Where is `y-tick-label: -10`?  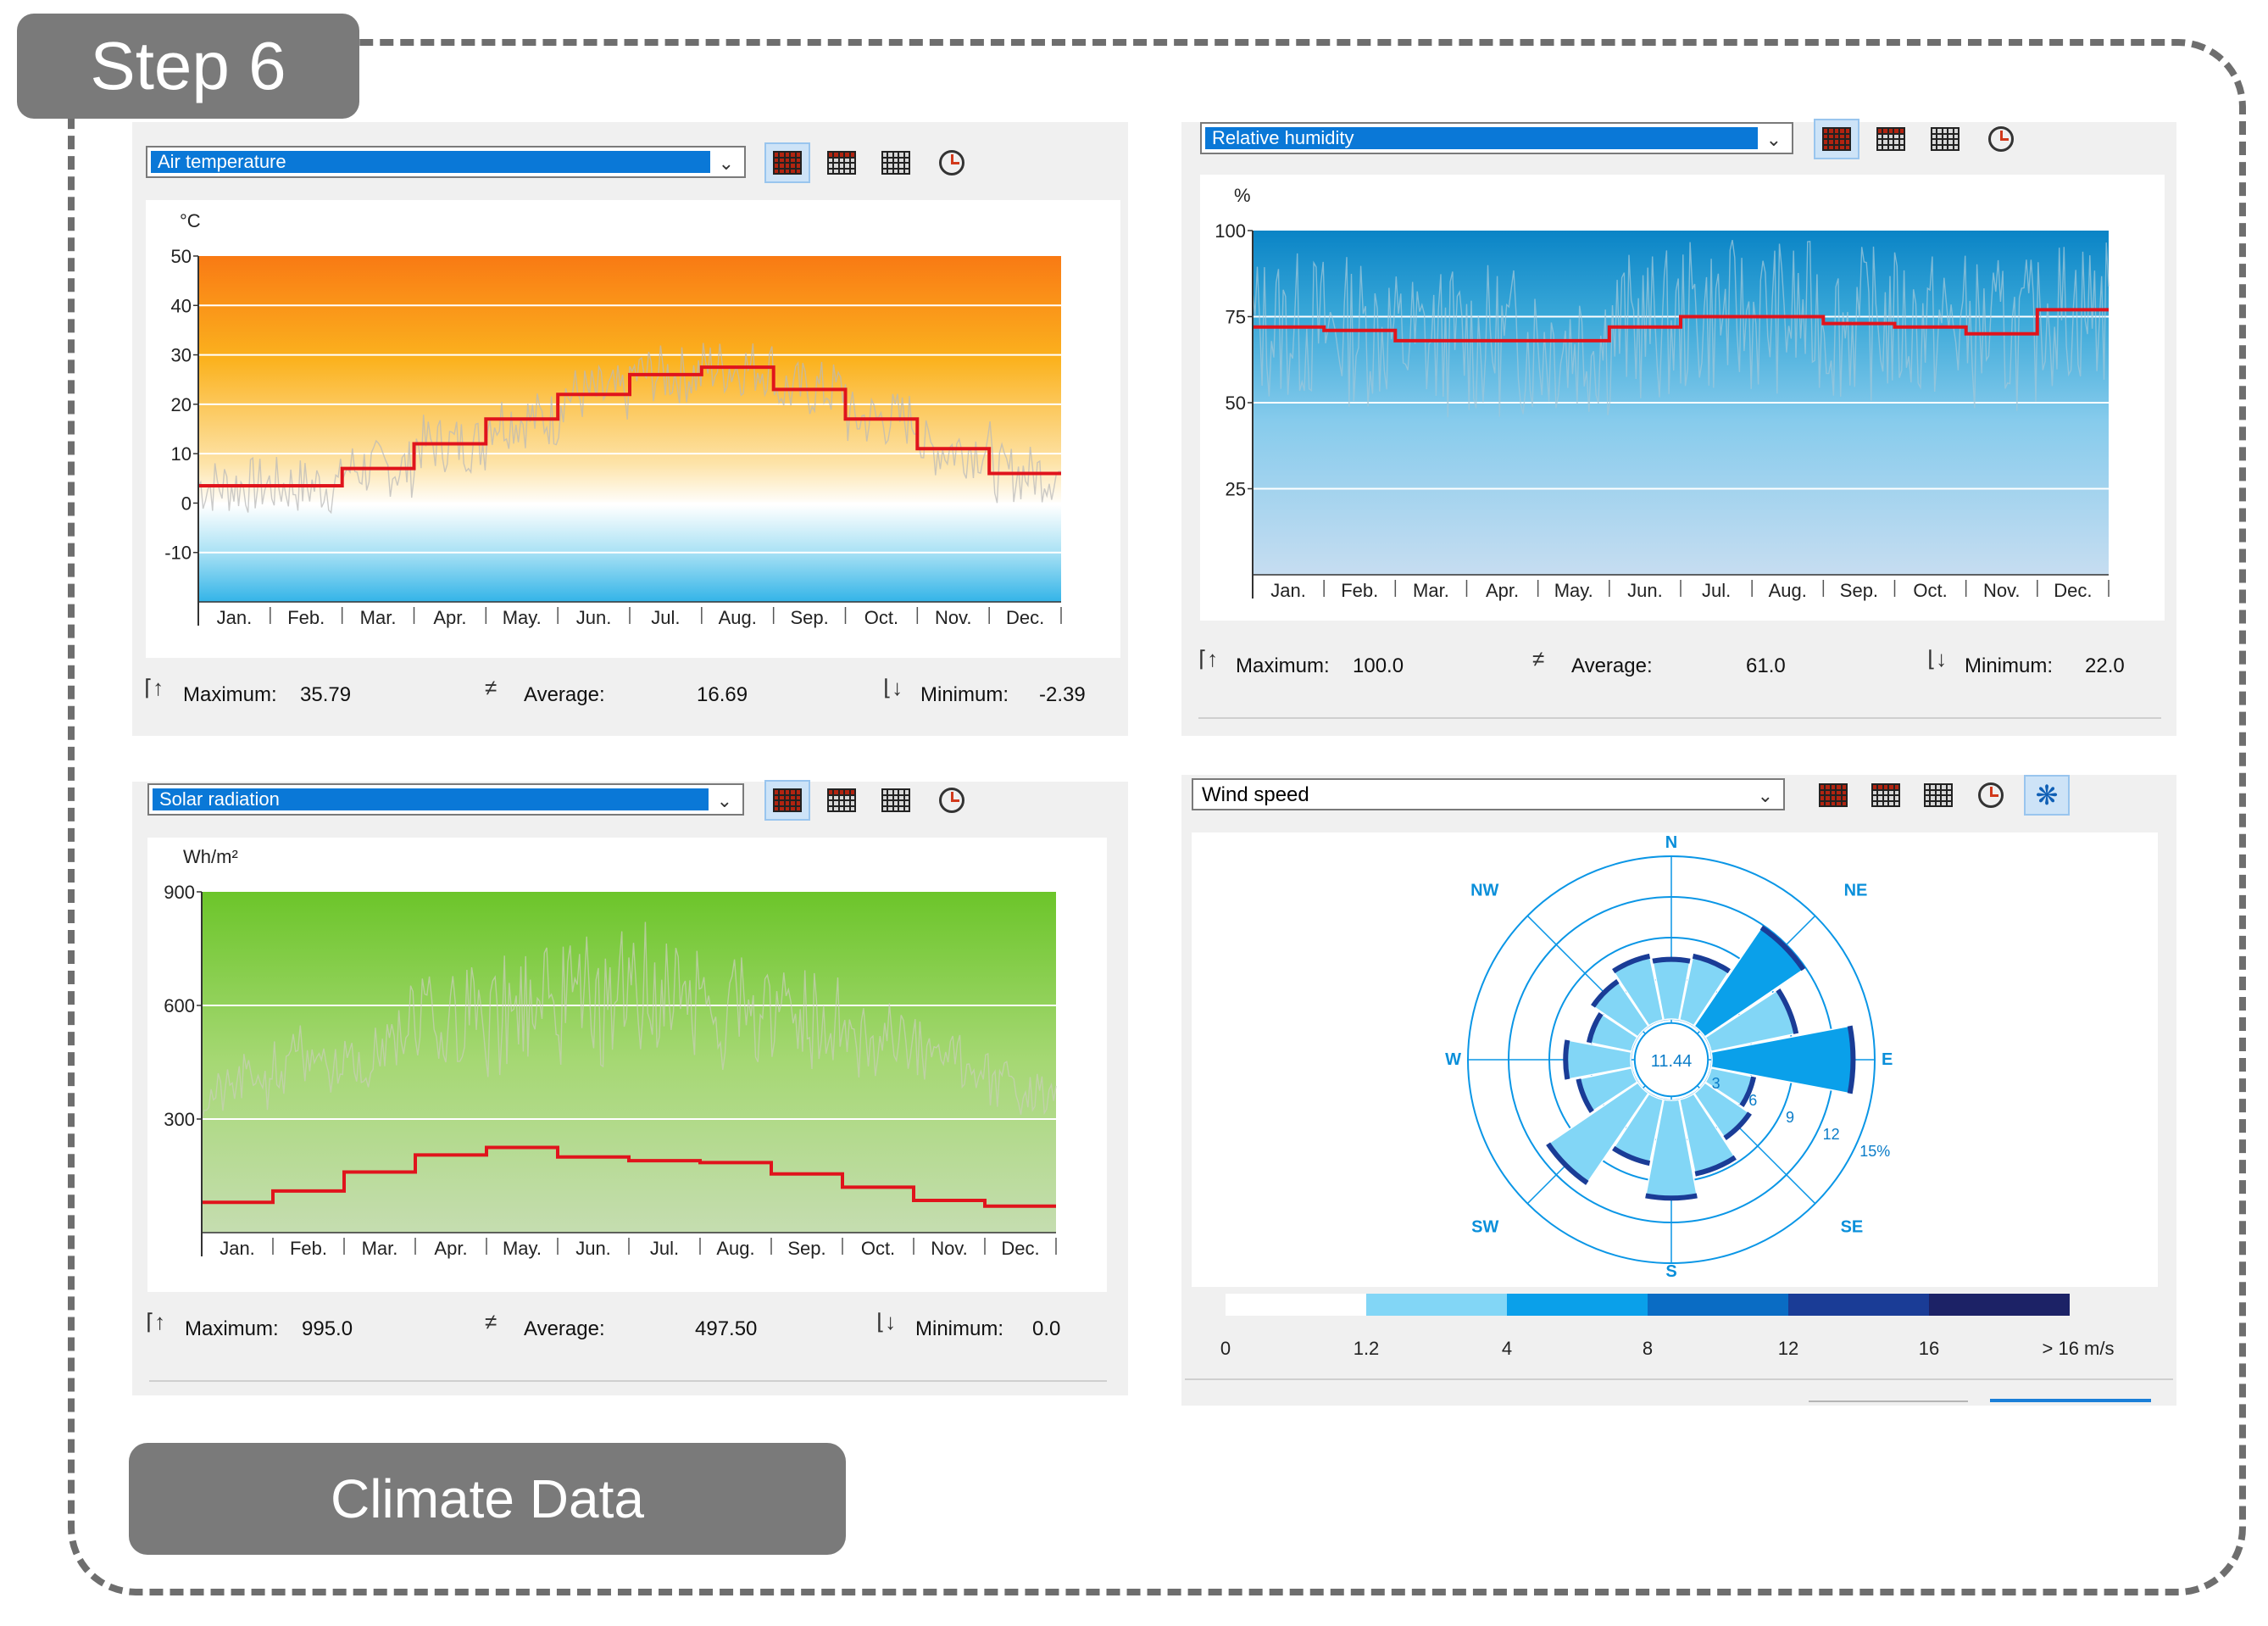 y-tick-label: -10 is located at coordinates (178, 553).